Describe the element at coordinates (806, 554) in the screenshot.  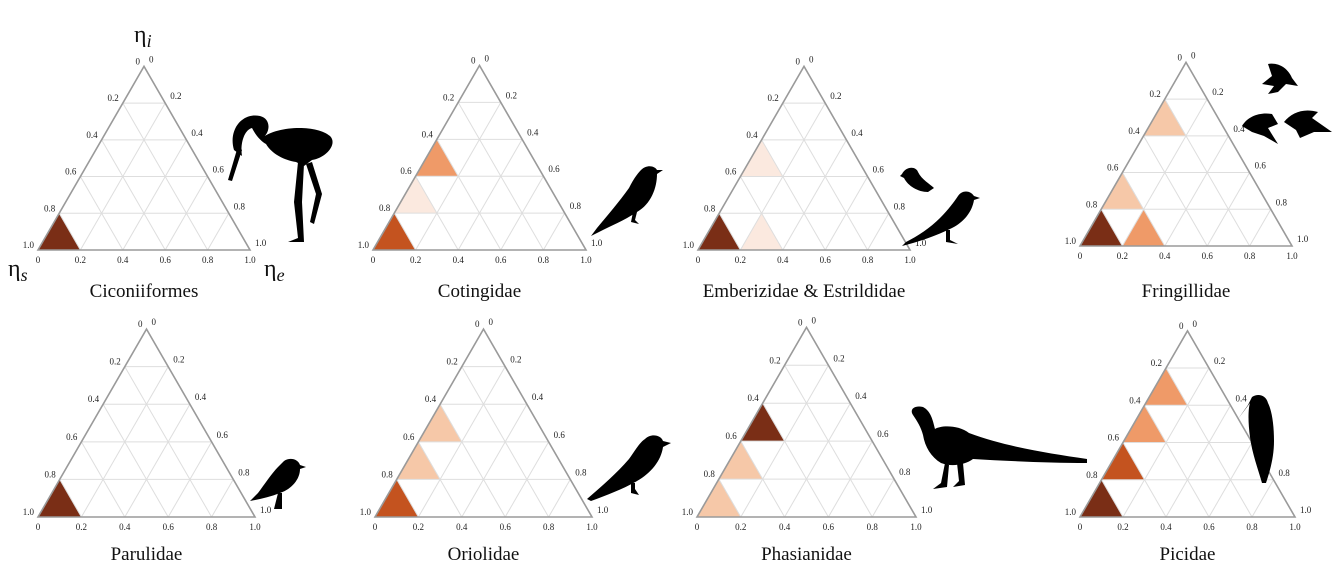
I see `panel-title: Phasianidae` at that location.